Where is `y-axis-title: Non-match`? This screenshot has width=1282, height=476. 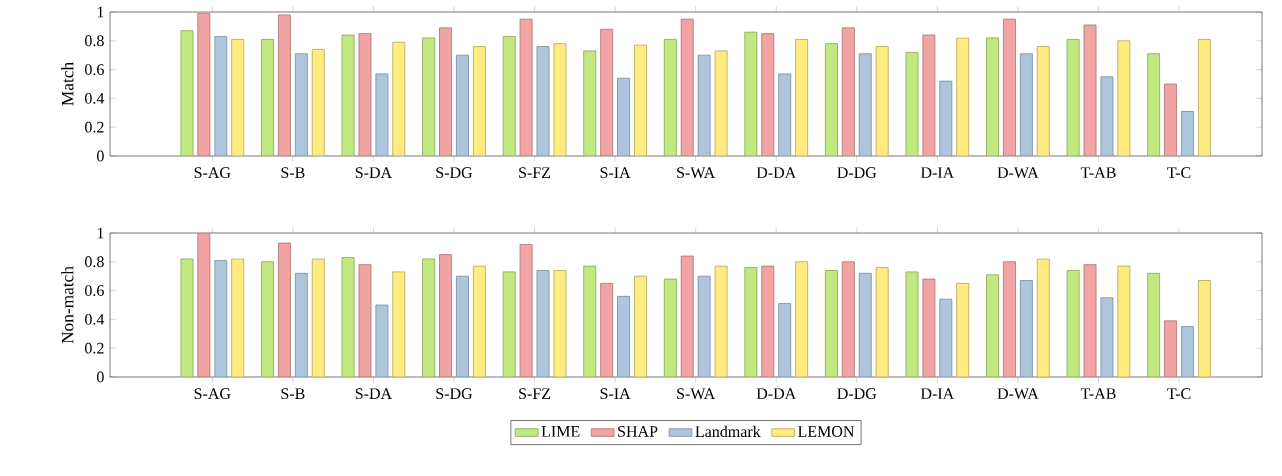
y-axis-title: Non-match is located at coordinates (67, 305).